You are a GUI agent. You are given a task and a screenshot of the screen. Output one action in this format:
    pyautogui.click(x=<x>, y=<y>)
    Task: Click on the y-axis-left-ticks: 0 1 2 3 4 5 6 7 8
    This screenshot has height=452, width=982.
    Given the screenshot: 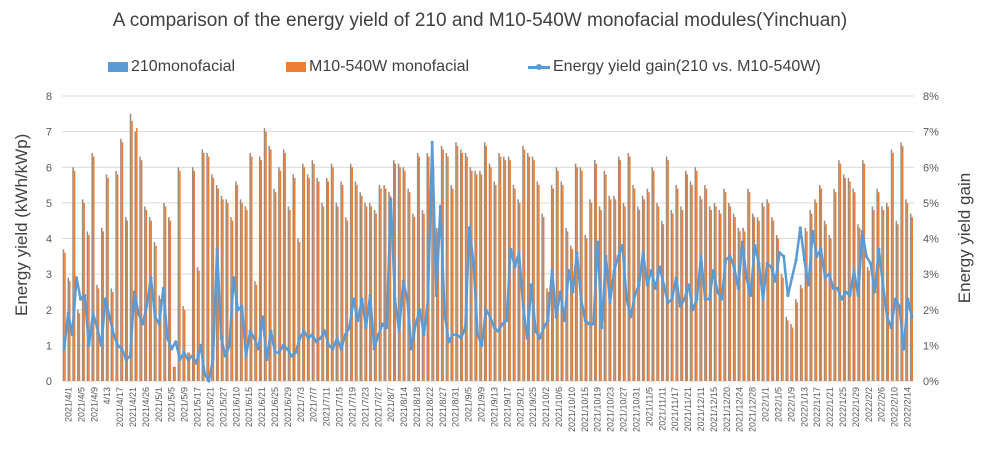 What is the action you would take?
    pyautogui.click(x=49, y=239)
    